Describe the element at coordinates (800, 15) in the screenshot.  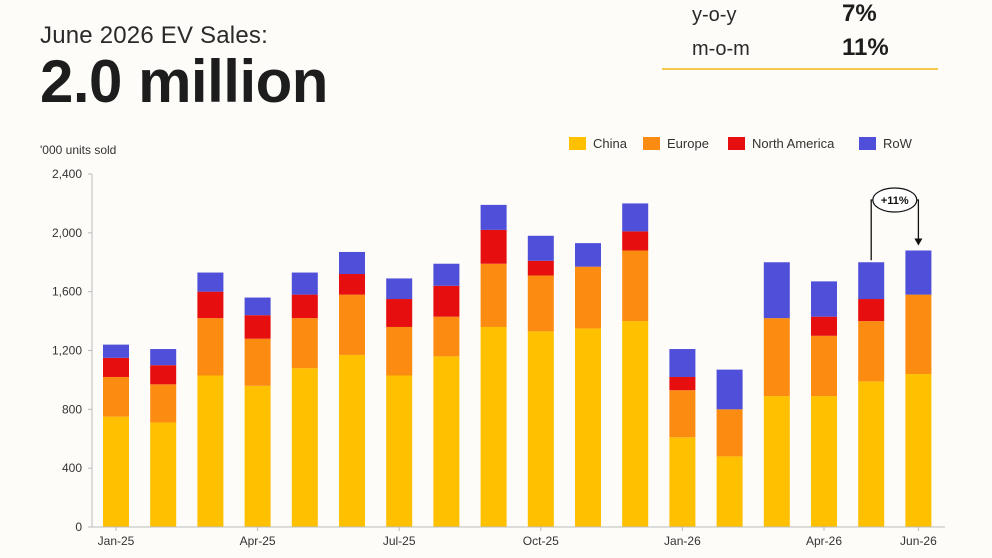
I see `metric-yoy: y-o-y 7%` at that location.